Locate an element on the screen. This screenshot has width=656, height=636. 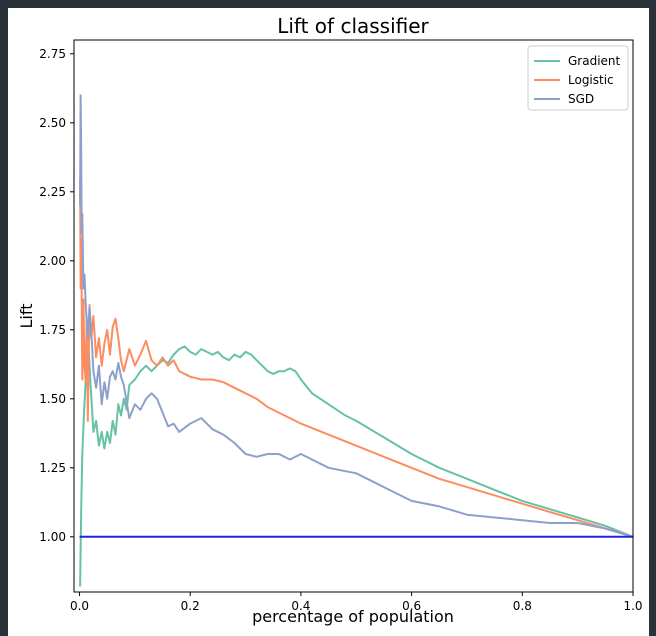
x-tick-label: 0.0 is located at coordinates (79, 606).